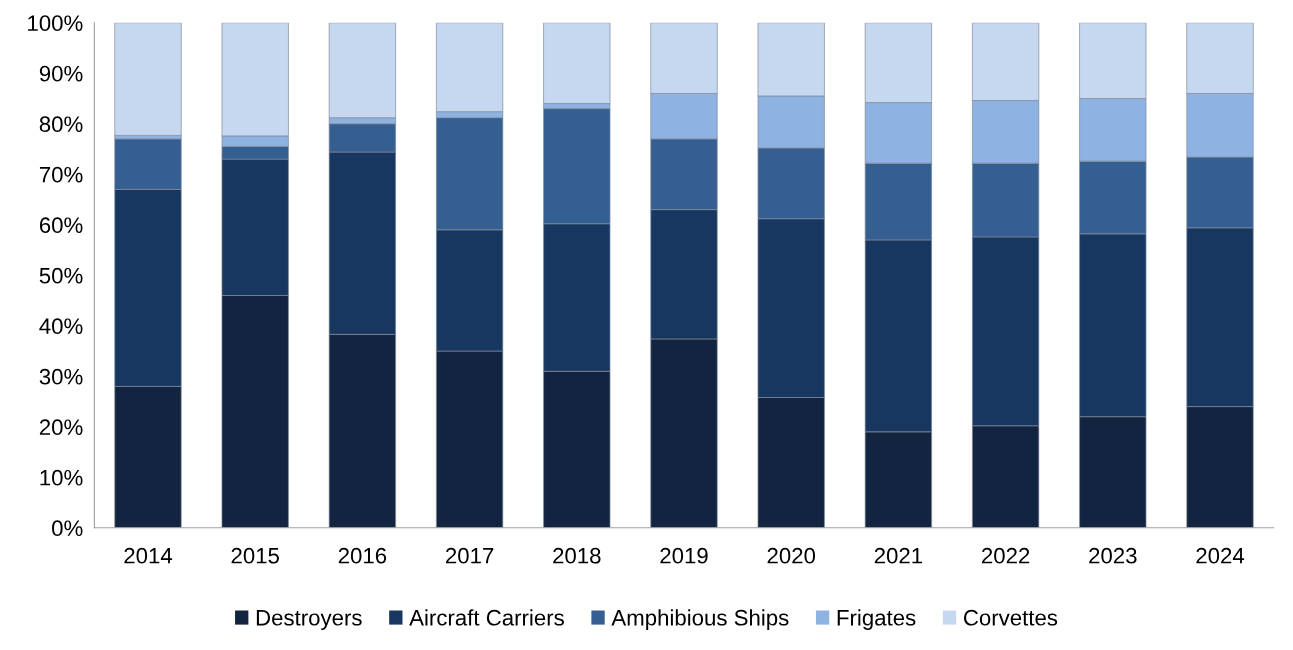  I want to click on x-tick-label: 2015, so click(255, 555).